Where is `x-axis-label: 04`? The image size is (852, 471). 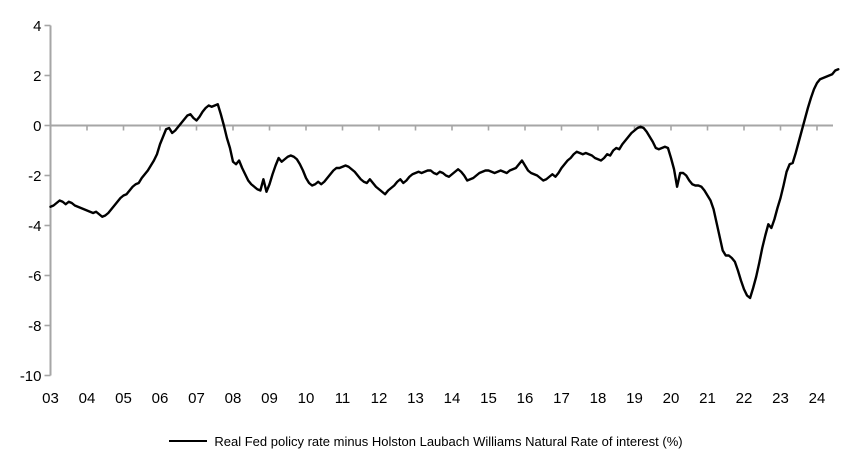
x-axis-label: 04 is located at coordinates (87, 398).